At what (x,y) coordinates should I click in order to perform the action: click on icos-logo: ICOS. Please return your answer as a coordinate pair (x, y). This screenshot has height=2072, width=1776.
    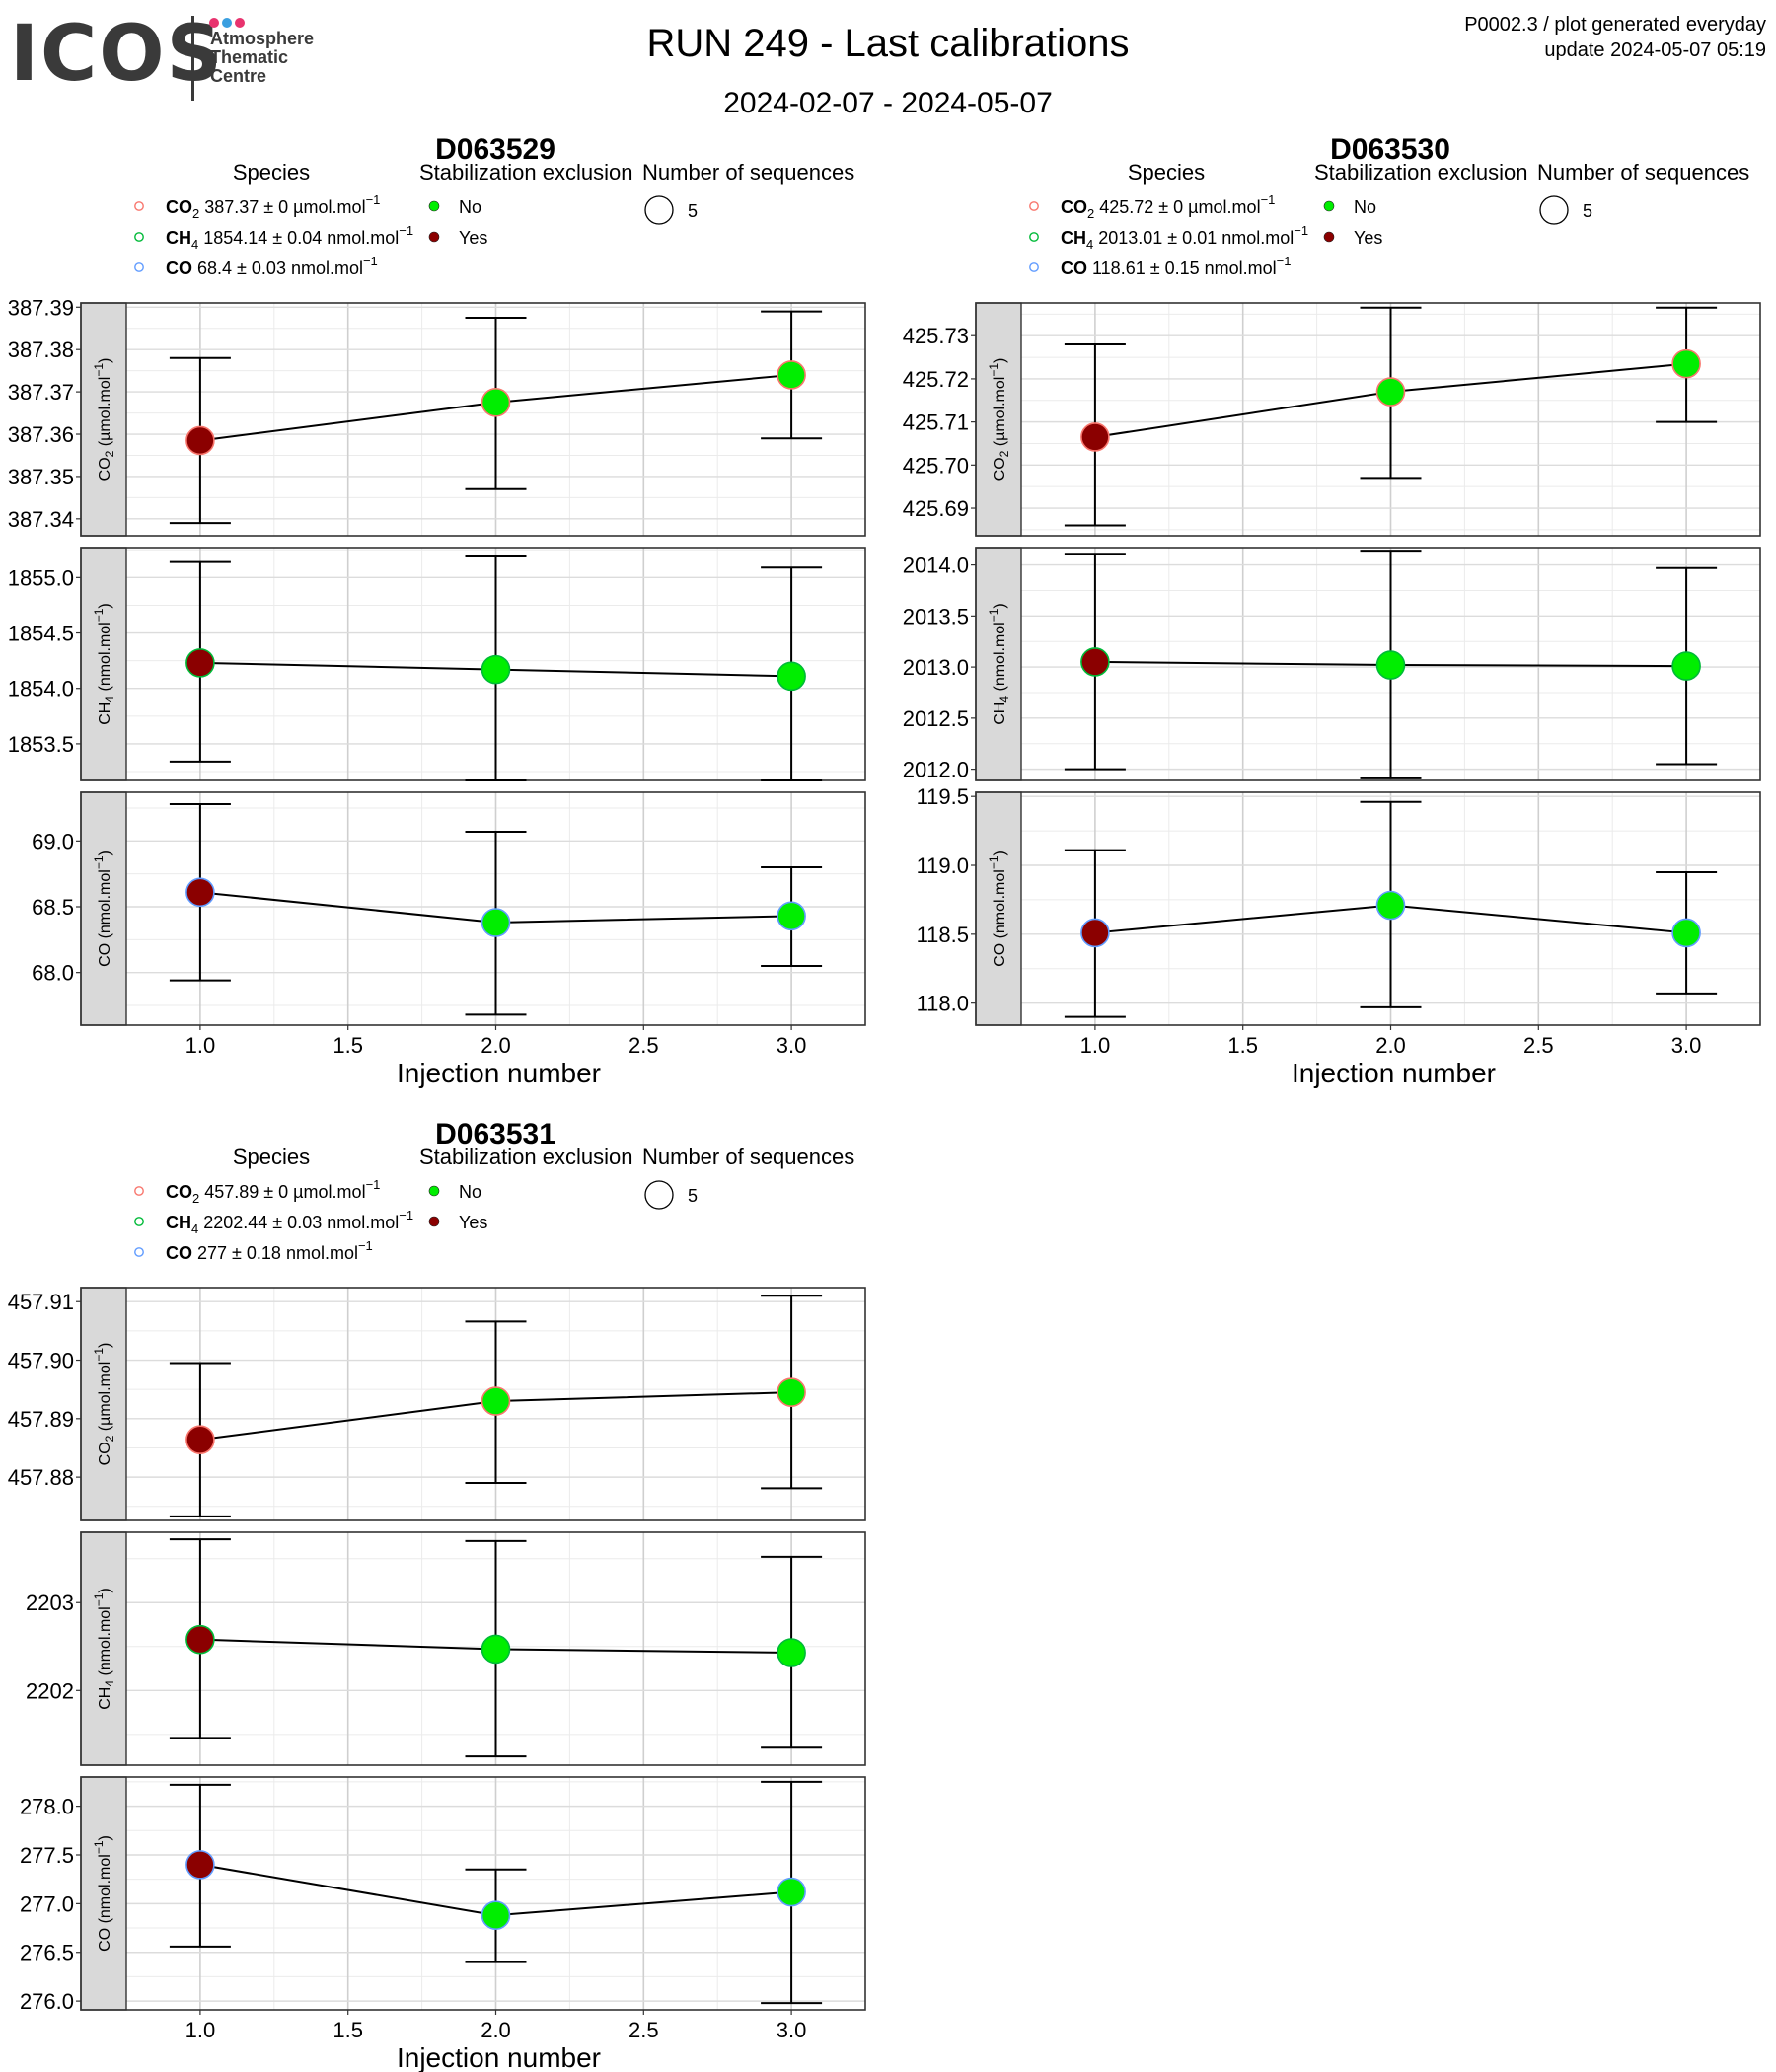
    Looking at the image, I should click on (117, 55).